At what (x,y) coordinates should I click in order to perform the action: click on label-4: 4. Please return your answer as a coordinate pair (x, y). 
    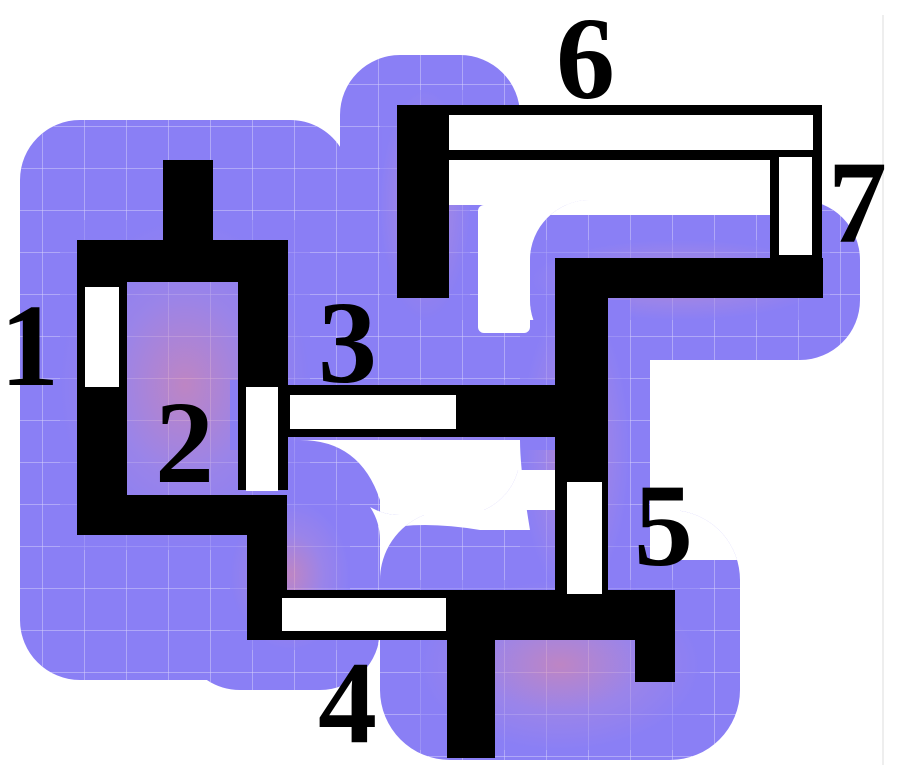
    Looking at the image, I should click on (347, 701).